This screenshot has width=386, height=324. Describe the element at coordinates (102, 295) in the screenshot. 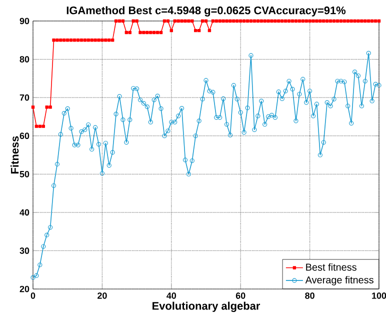

I see `x-tick-label: 20` at that location.